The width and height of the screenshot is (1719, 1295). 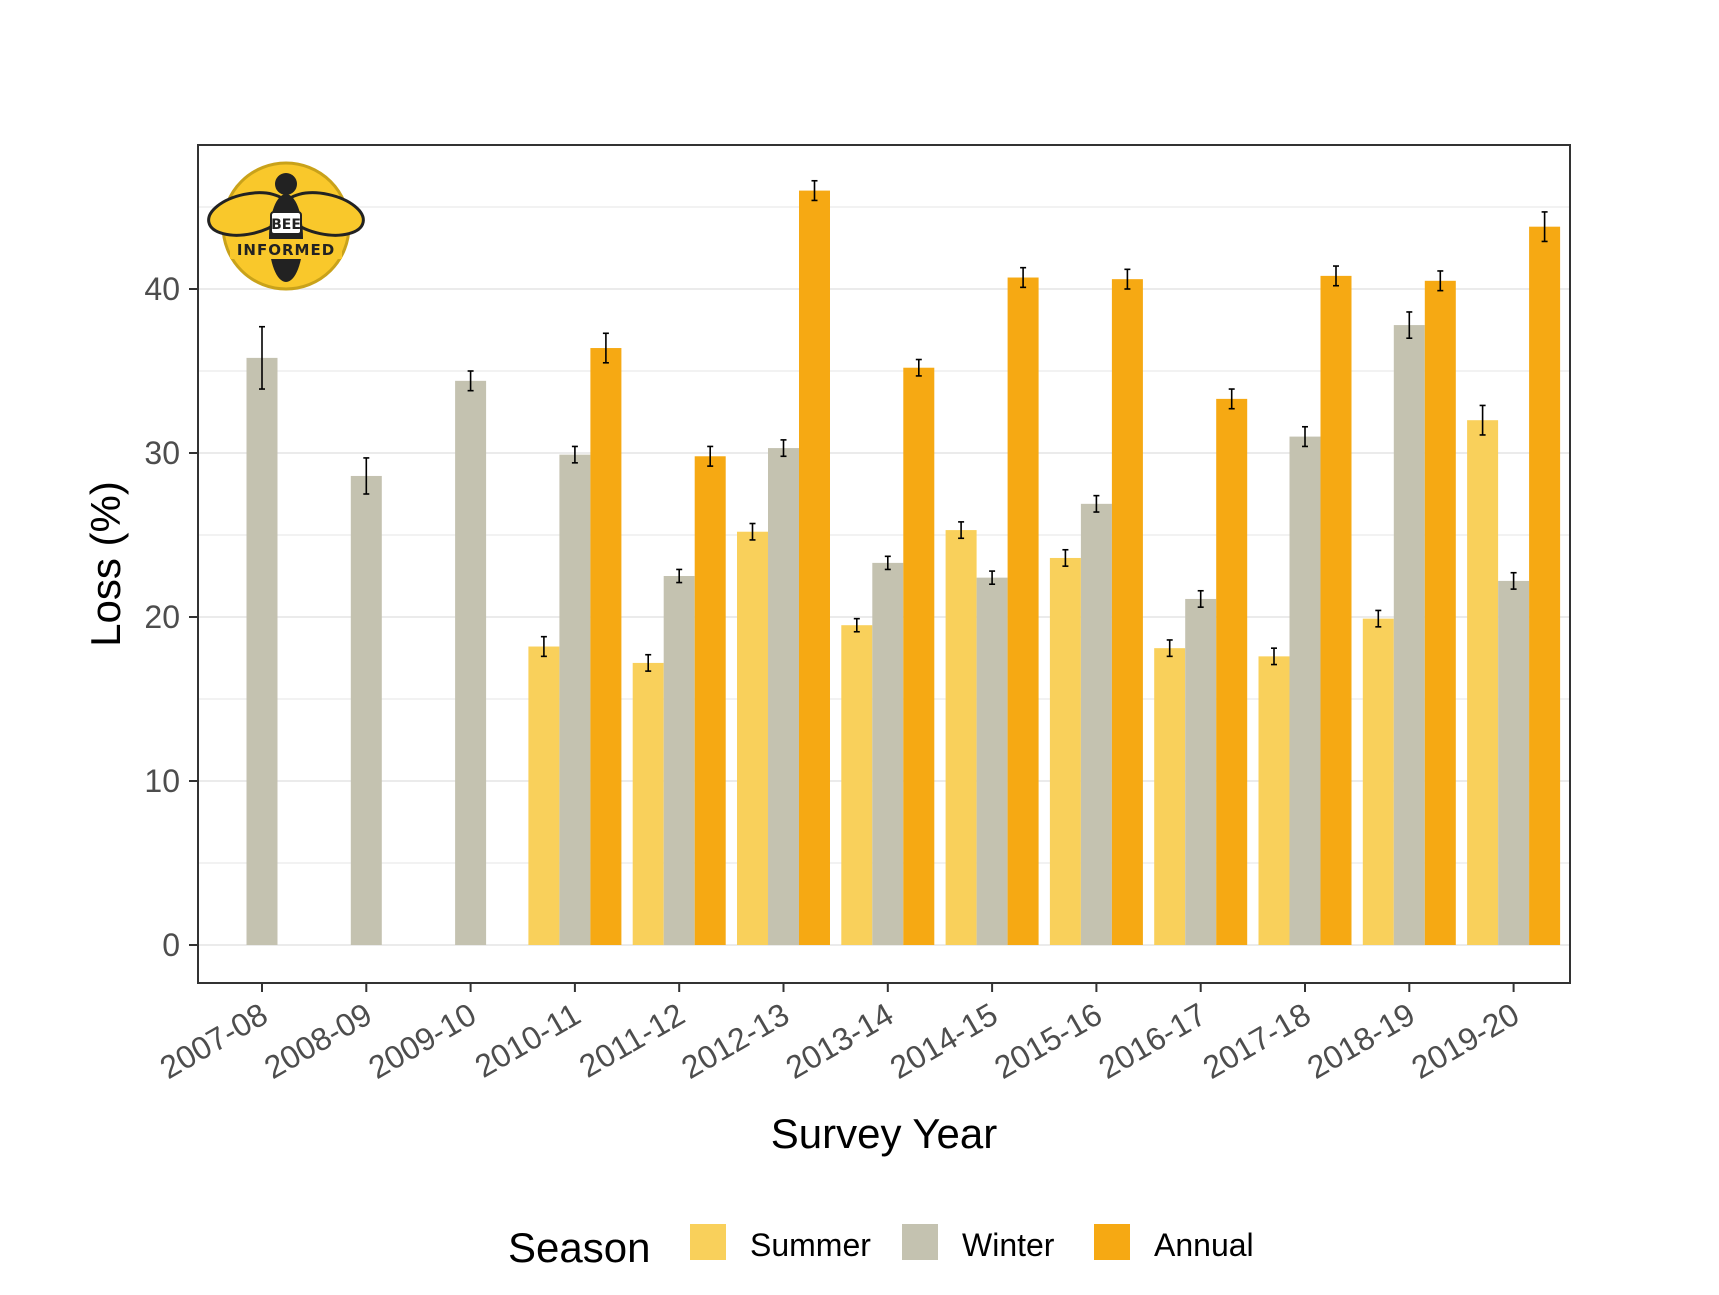 What do you see at coordinates (422, 1041) in the screenshot?
I see `x-tick-label: 2009-10` at bounding box center [422, 1041].